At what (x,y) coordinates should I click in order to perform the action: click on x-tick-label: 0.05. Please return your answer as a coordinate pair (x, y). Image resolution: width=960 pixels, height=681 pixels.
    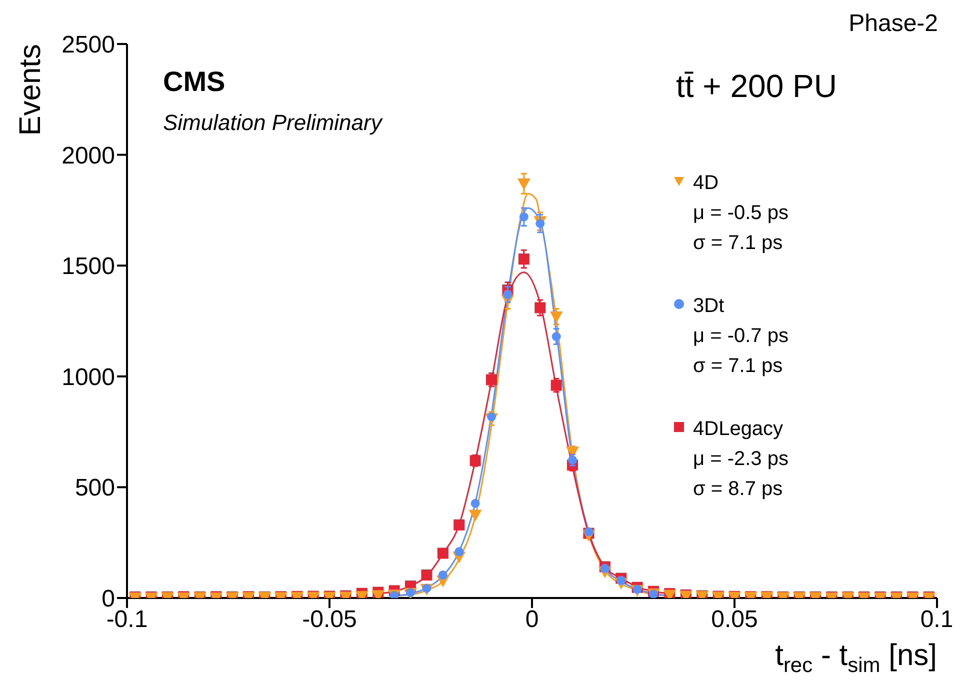
    Looking at the image, I should click on (734, 620).